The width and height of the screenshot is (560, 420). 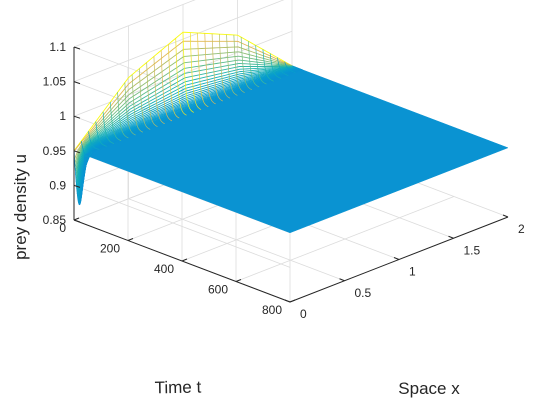 I want to click on z-axis-title: prey density u, so click(x=20, y=207).